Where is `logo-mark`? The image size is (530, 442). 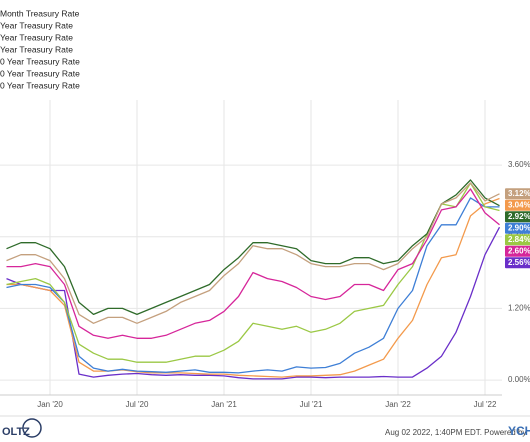
logo-mark is located at coordinates (32, 428).